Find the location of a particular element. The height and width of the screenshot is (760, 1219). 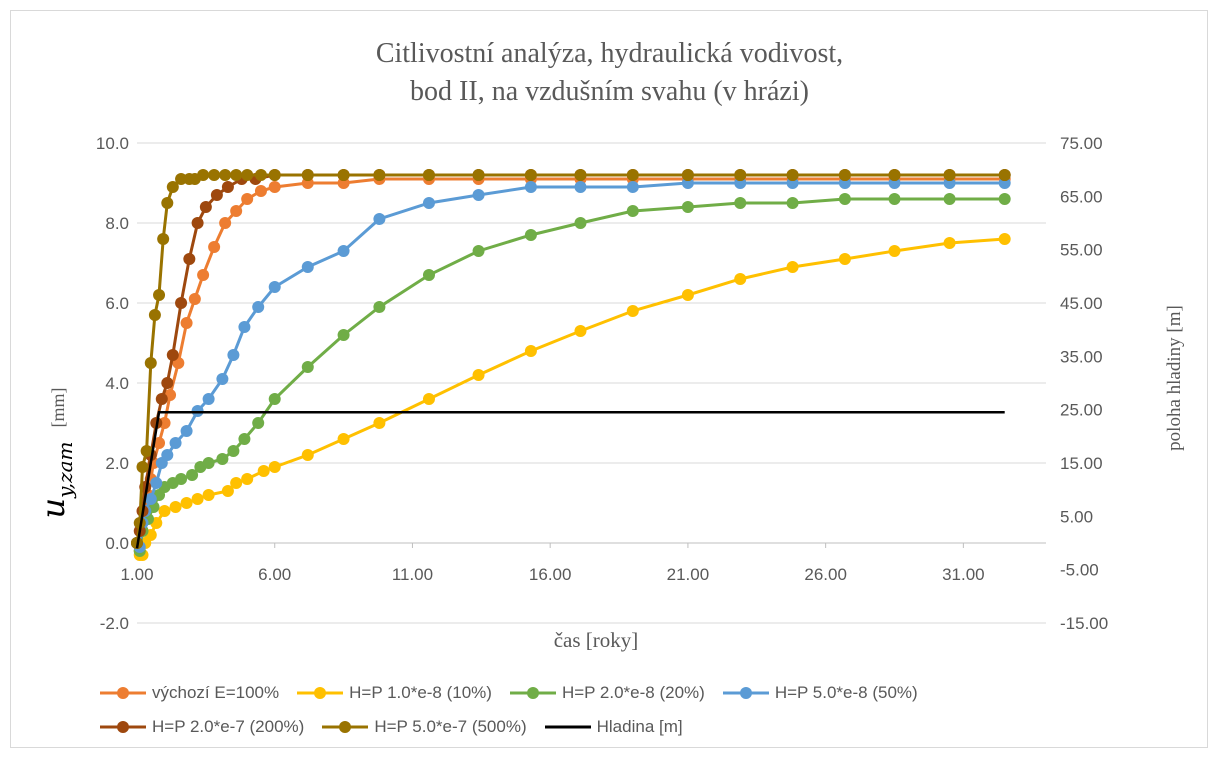

y-axis-label-sub: y,zam is located at coordinates (65, 469).